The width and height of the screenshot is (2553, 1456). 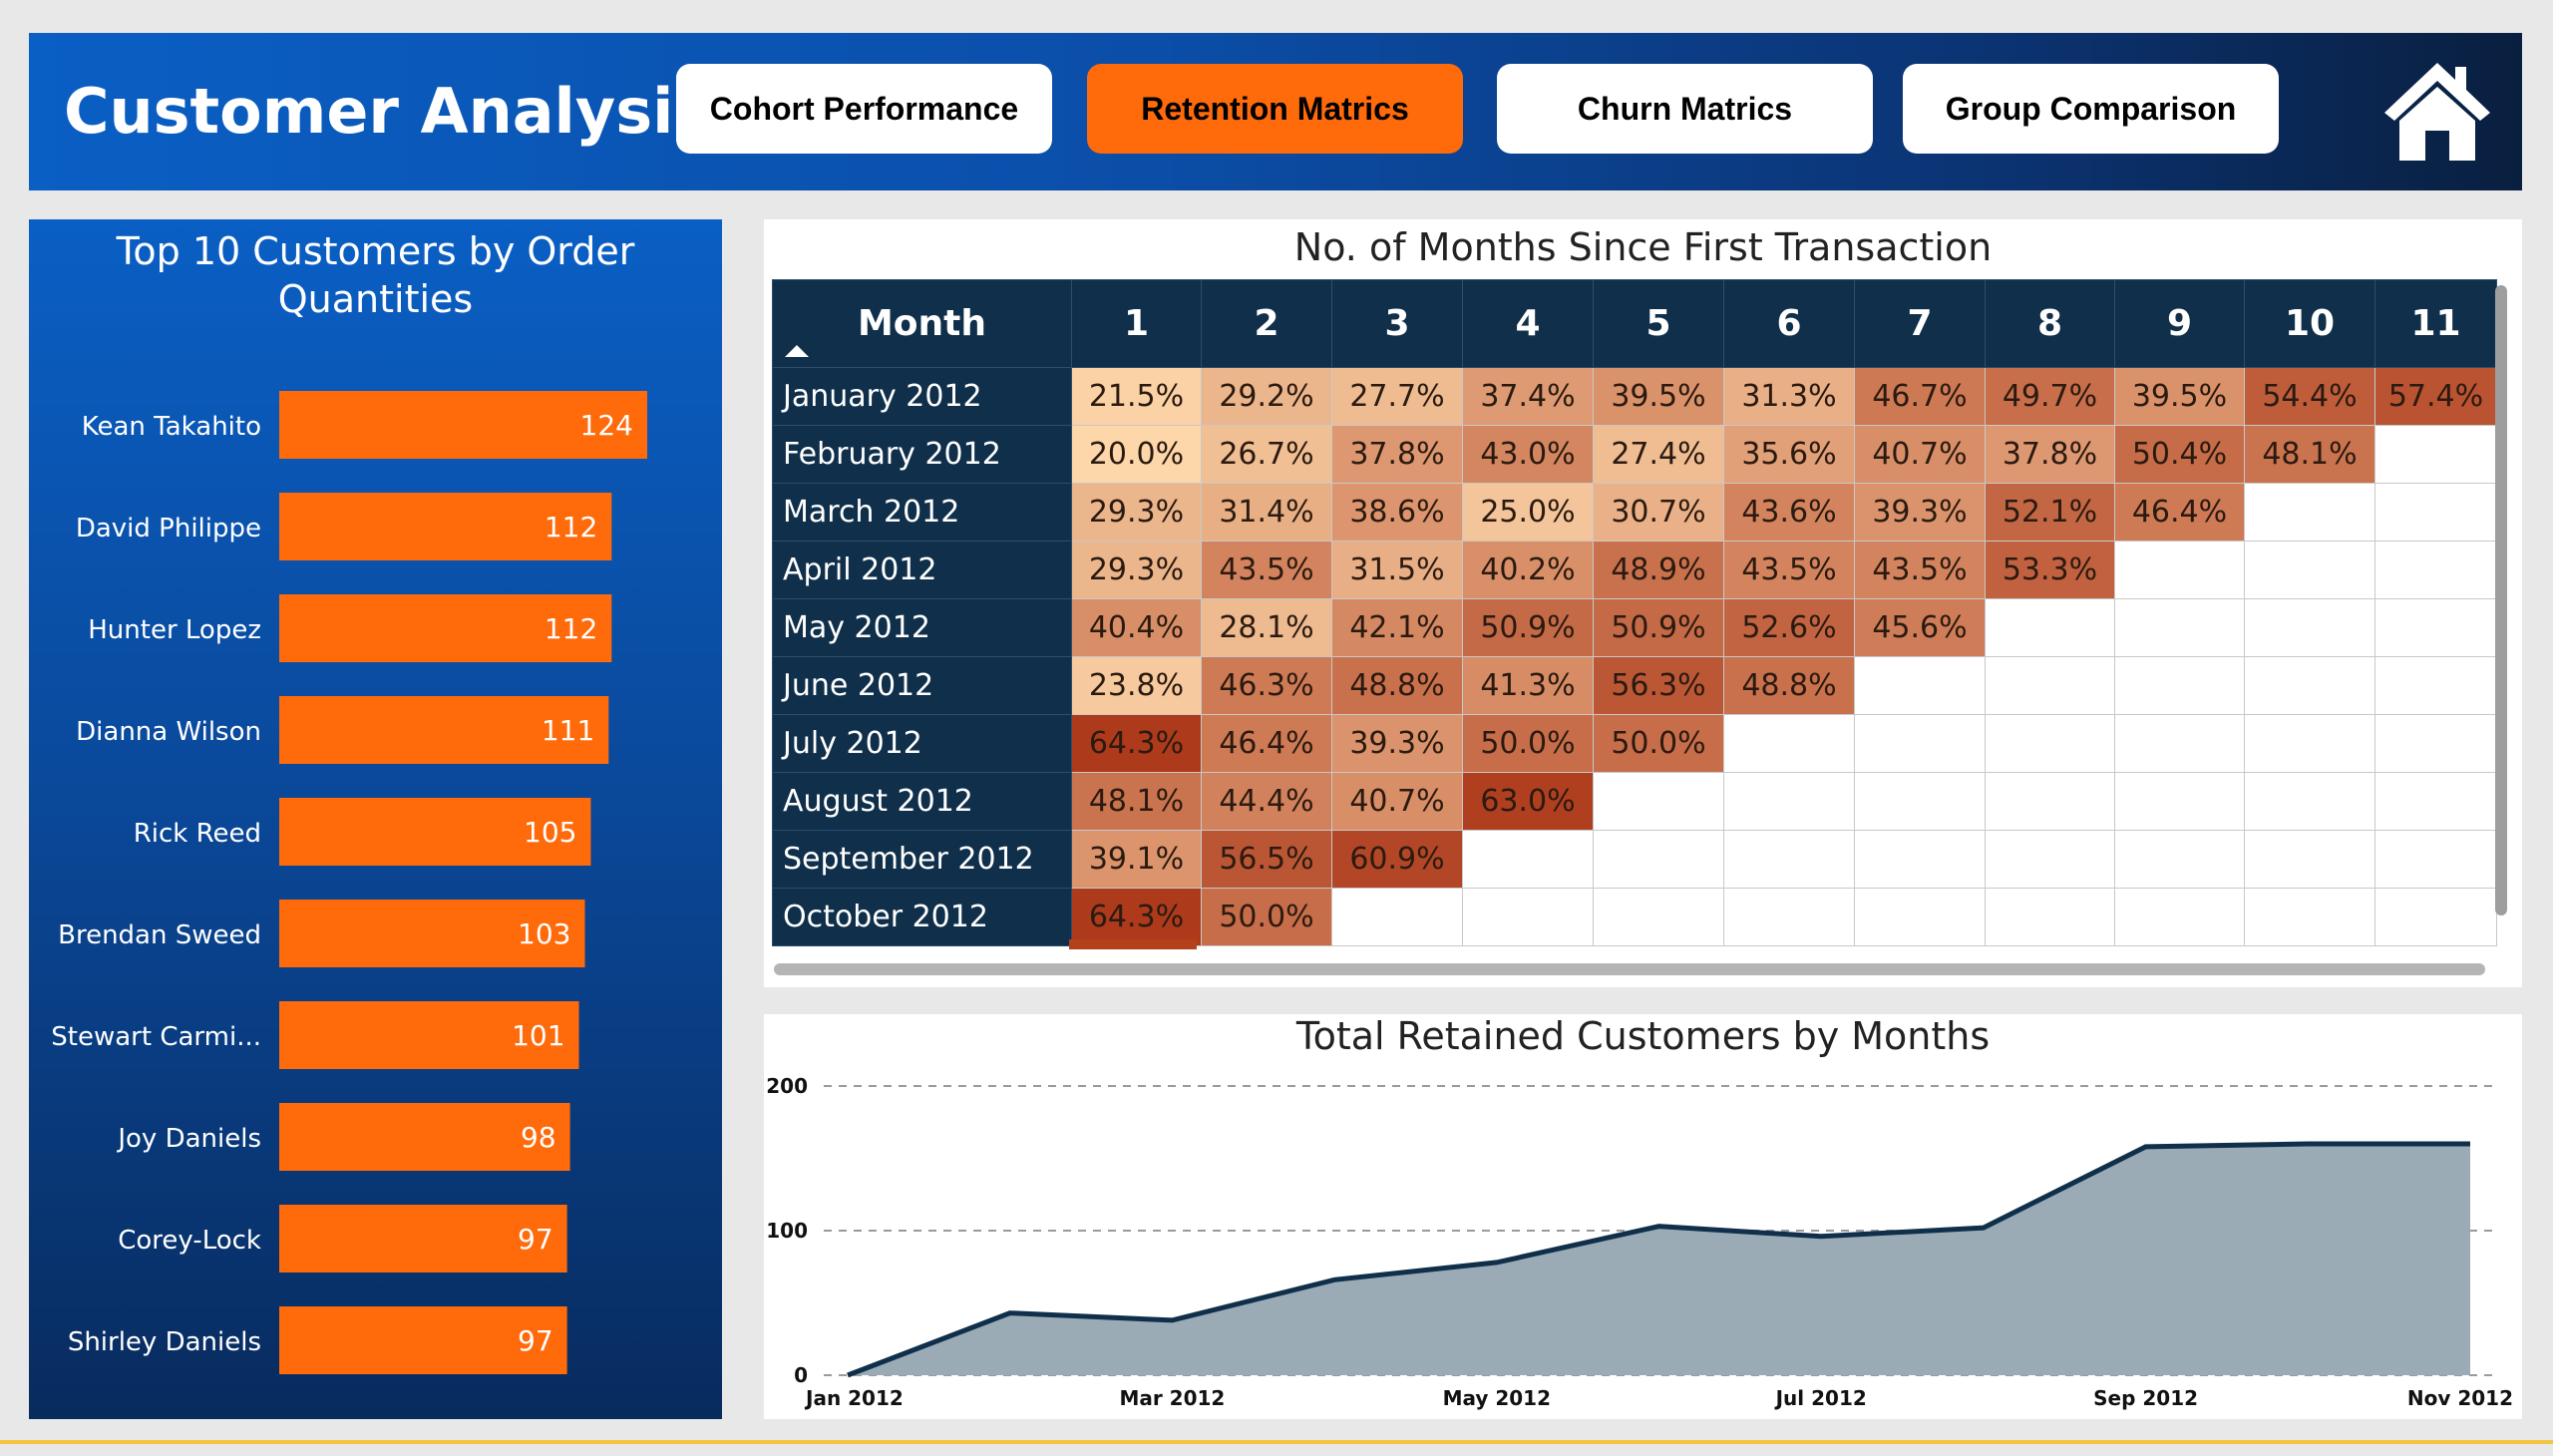 I want to click on retention-cell: 38.6%, so click(x=1397, y=512).